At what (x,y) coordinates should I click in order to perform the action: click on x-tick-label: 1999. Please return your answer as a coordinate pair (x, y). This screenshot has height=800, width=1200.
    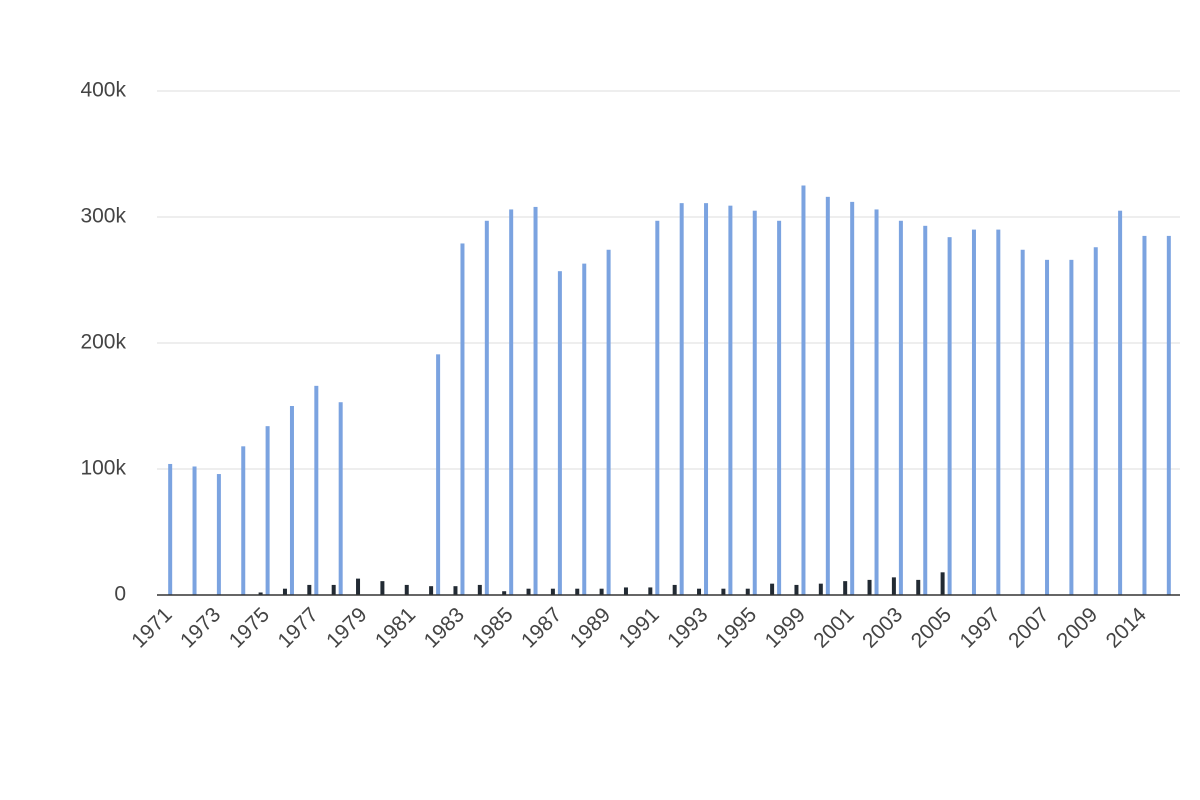
    Looking at the image, I should click on (785, 627).